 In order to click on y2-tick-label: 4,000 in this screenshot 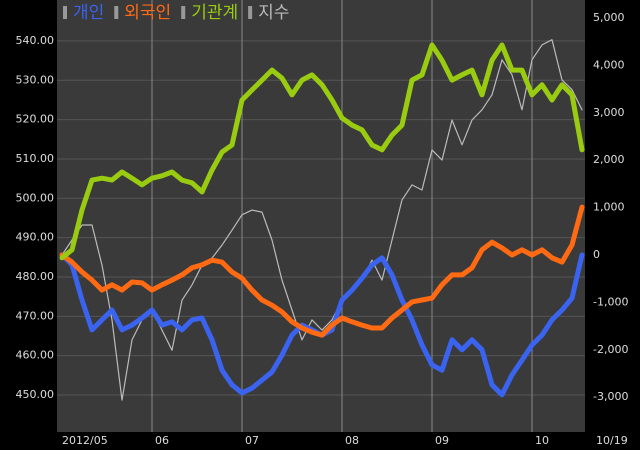, I will do `click(609, 64)`.